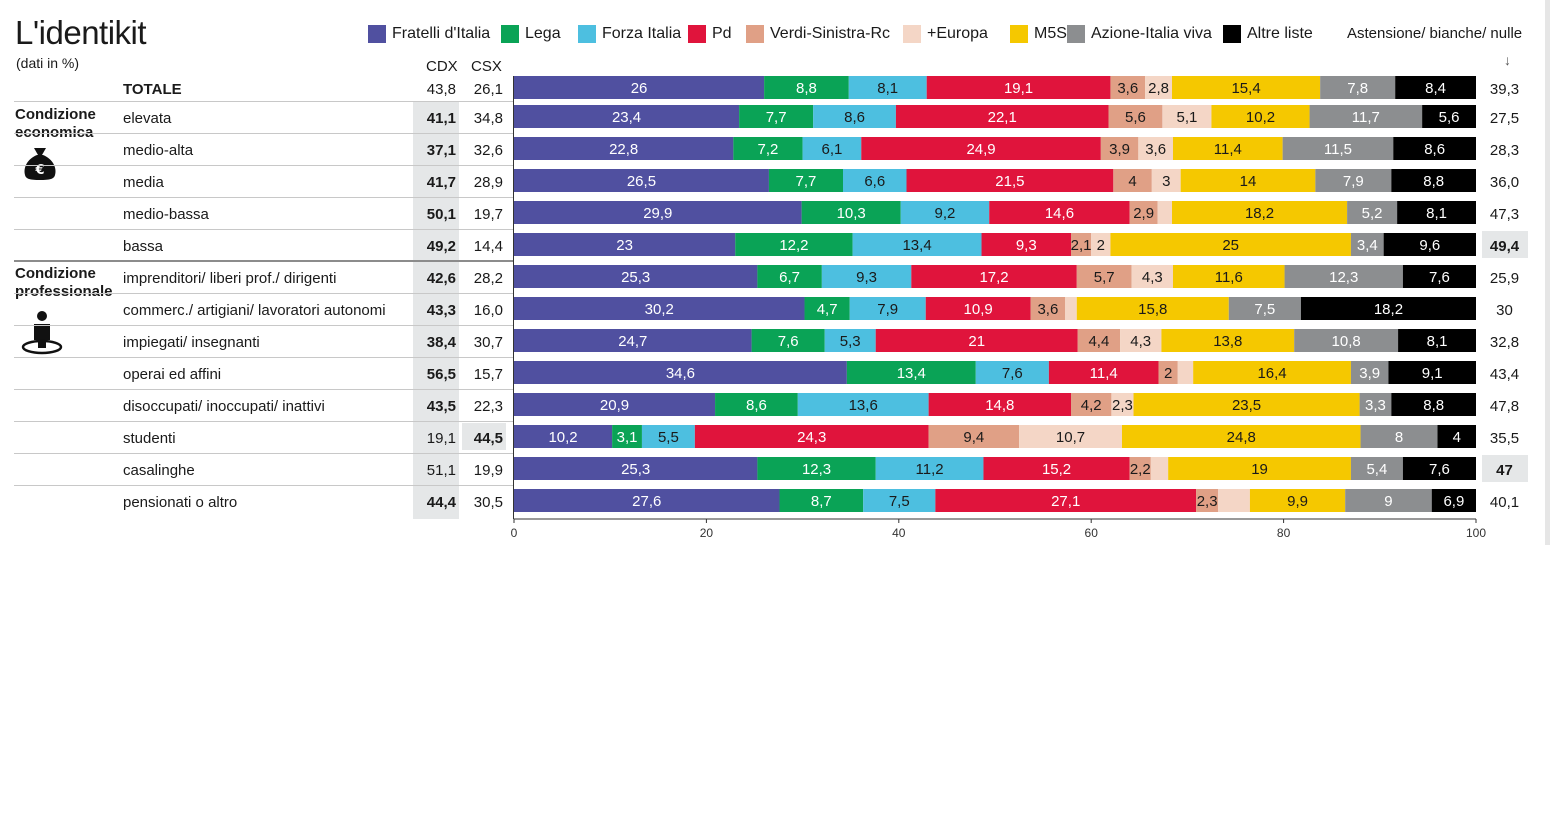  Describe the element at coordinates (1547, 272) in the screenshot. I see `panel-edge` at that location.